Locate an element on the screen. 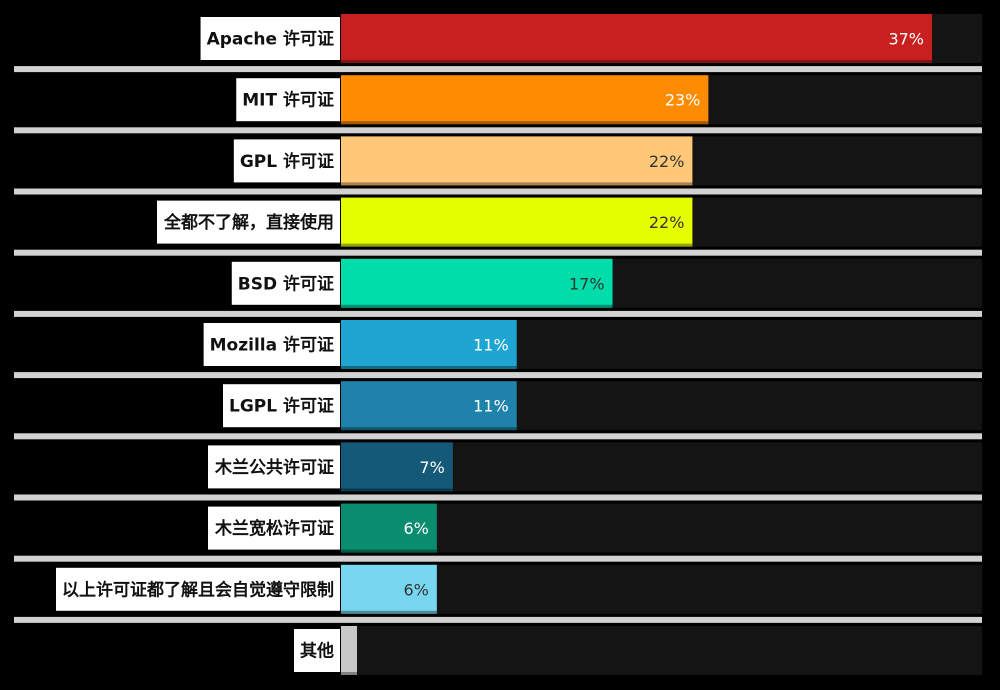 Image resolution: width=1000 pixels, height=690 pixels. value-label: 17% is located at coordinates (587, 283).